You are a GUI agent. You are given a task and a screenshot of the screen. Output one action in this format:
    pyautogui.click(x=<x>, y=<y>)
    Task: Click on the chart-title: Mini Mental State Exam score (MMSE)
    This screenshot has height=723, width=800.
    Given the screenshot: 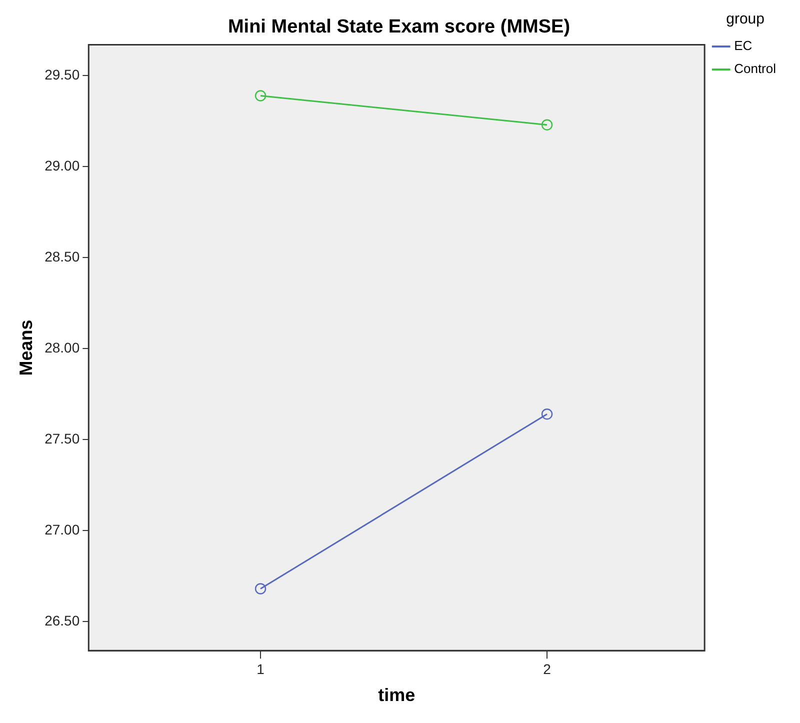 What is the action you would take?
    pyautogui.click(x=399, y=27)
    